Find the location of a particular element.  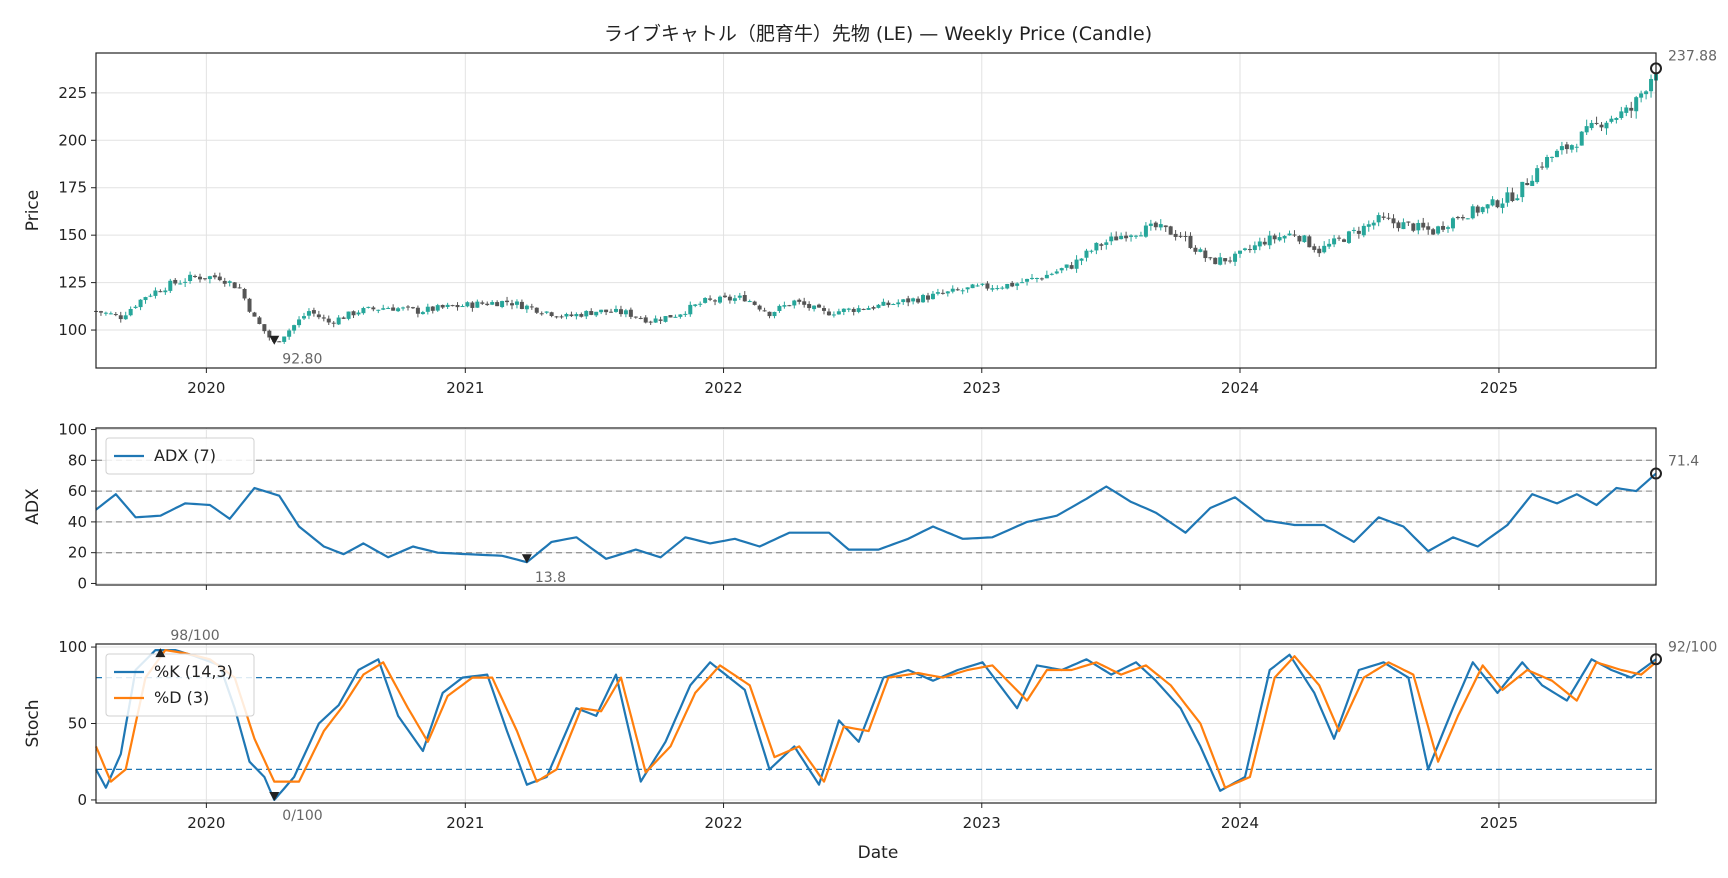

y-tick-label: 100 is located at coordinates (72, 330).